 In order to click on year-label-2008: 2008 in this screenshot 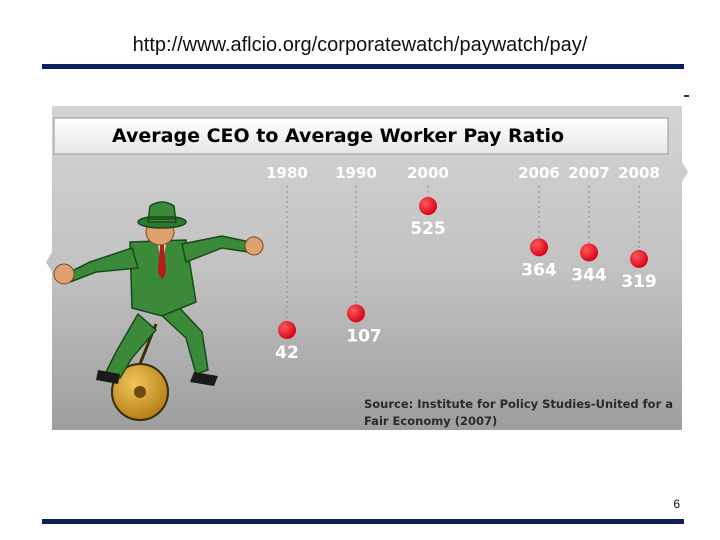, I will do `click(639, 173)`.